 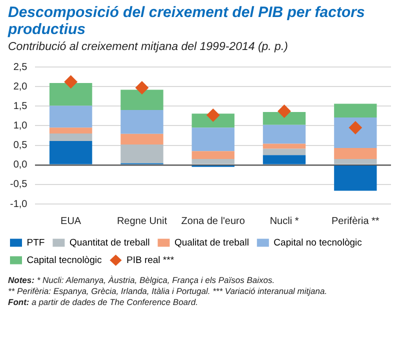 I want to click on y-tick-label: -0,5, so click(x=19, y=184).